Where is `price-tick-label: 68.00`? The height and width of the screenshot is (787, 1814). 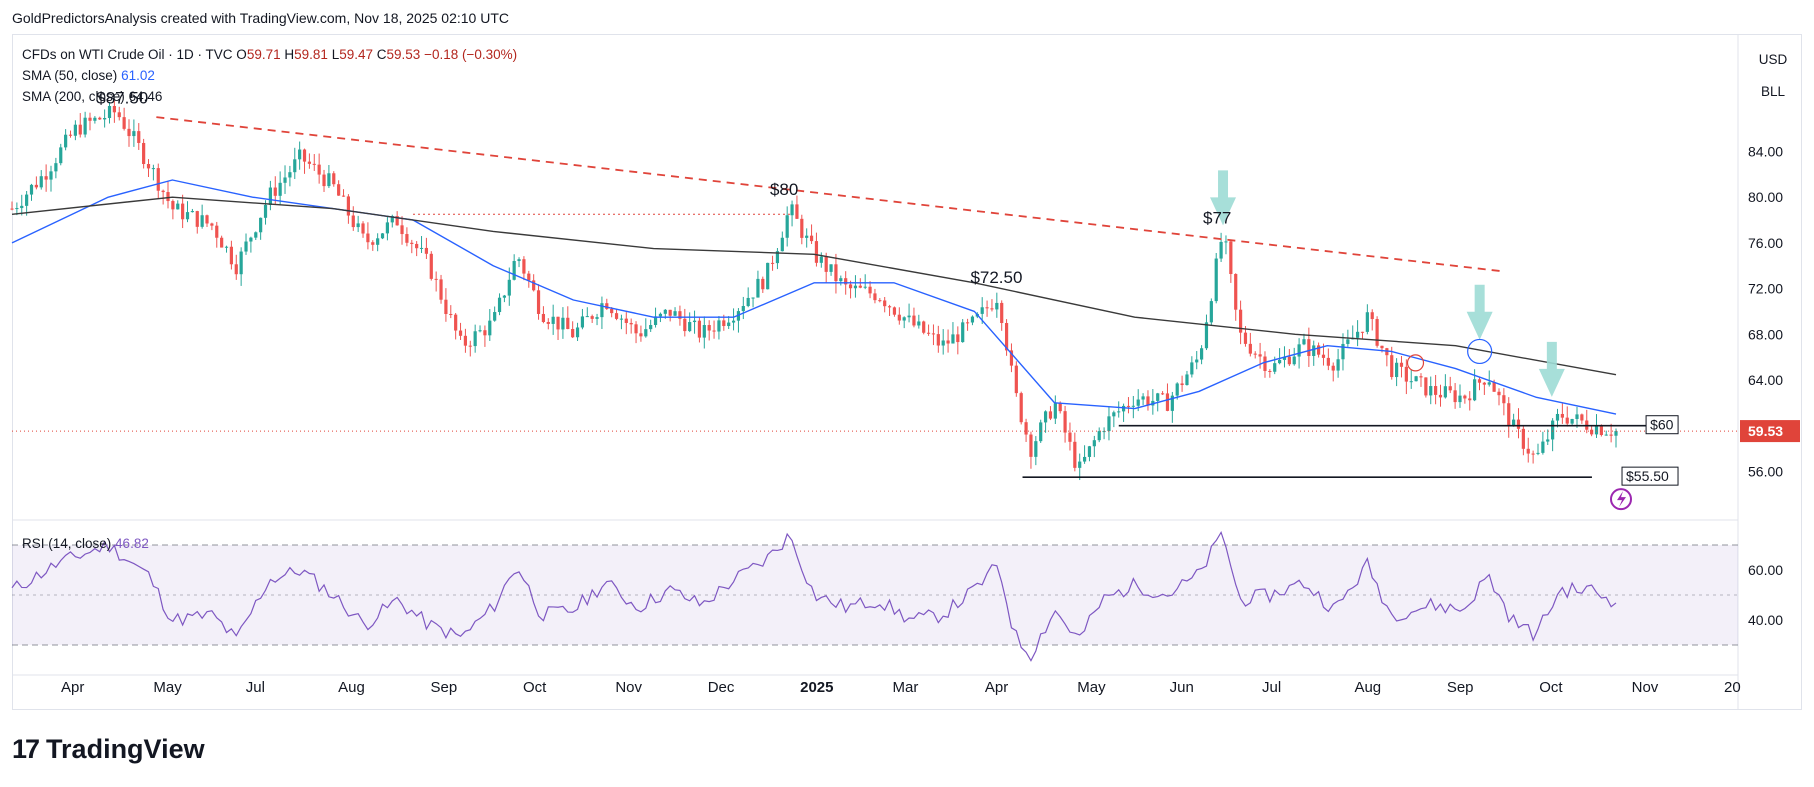
price-tick-label: 68.00 is located at coordinates (1765, 334).